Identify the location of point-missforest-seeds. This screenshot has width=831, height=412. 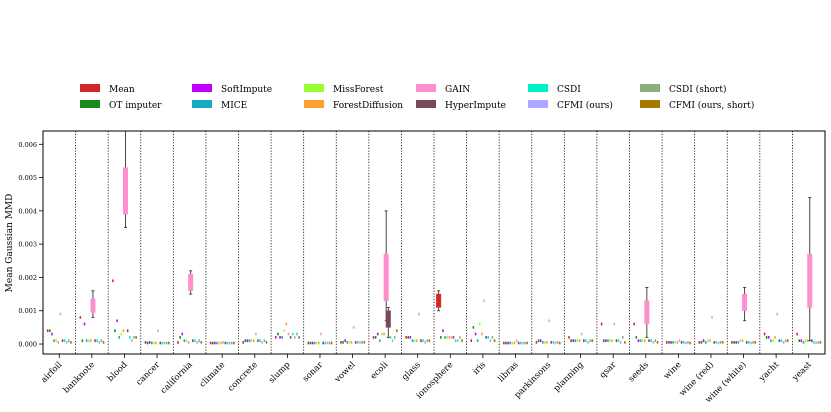
(642, 341).